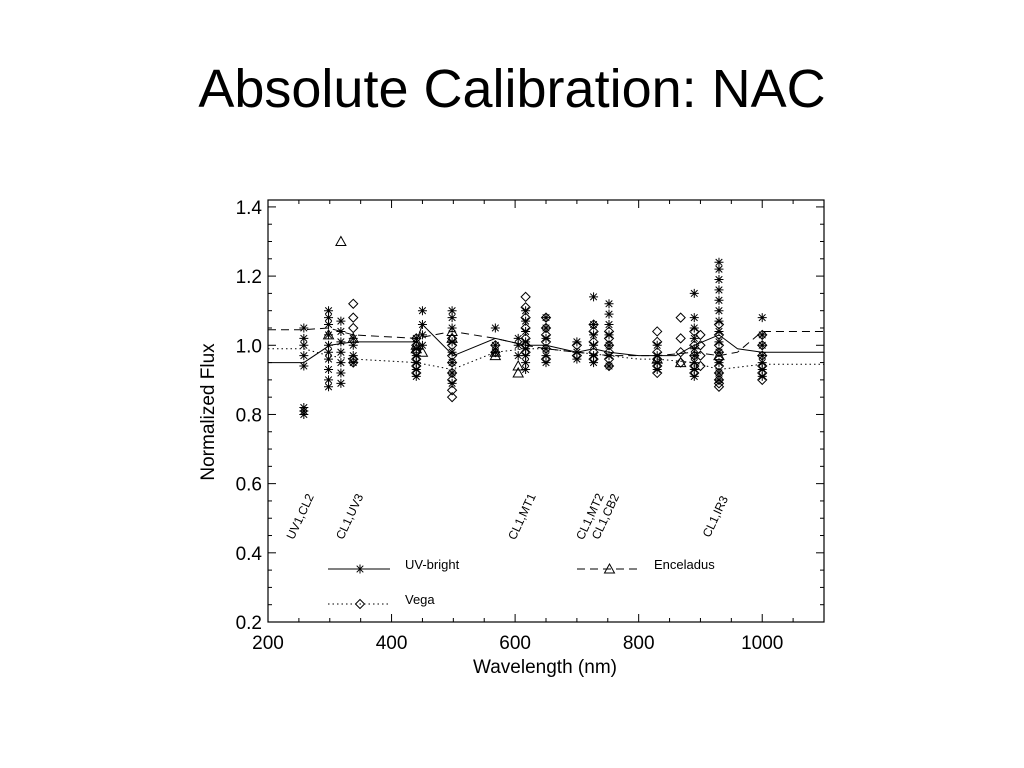 The height and width of the screenshot is (768, 1024). I want to click on filter-label: CL1,UV3, so click(349, 516).